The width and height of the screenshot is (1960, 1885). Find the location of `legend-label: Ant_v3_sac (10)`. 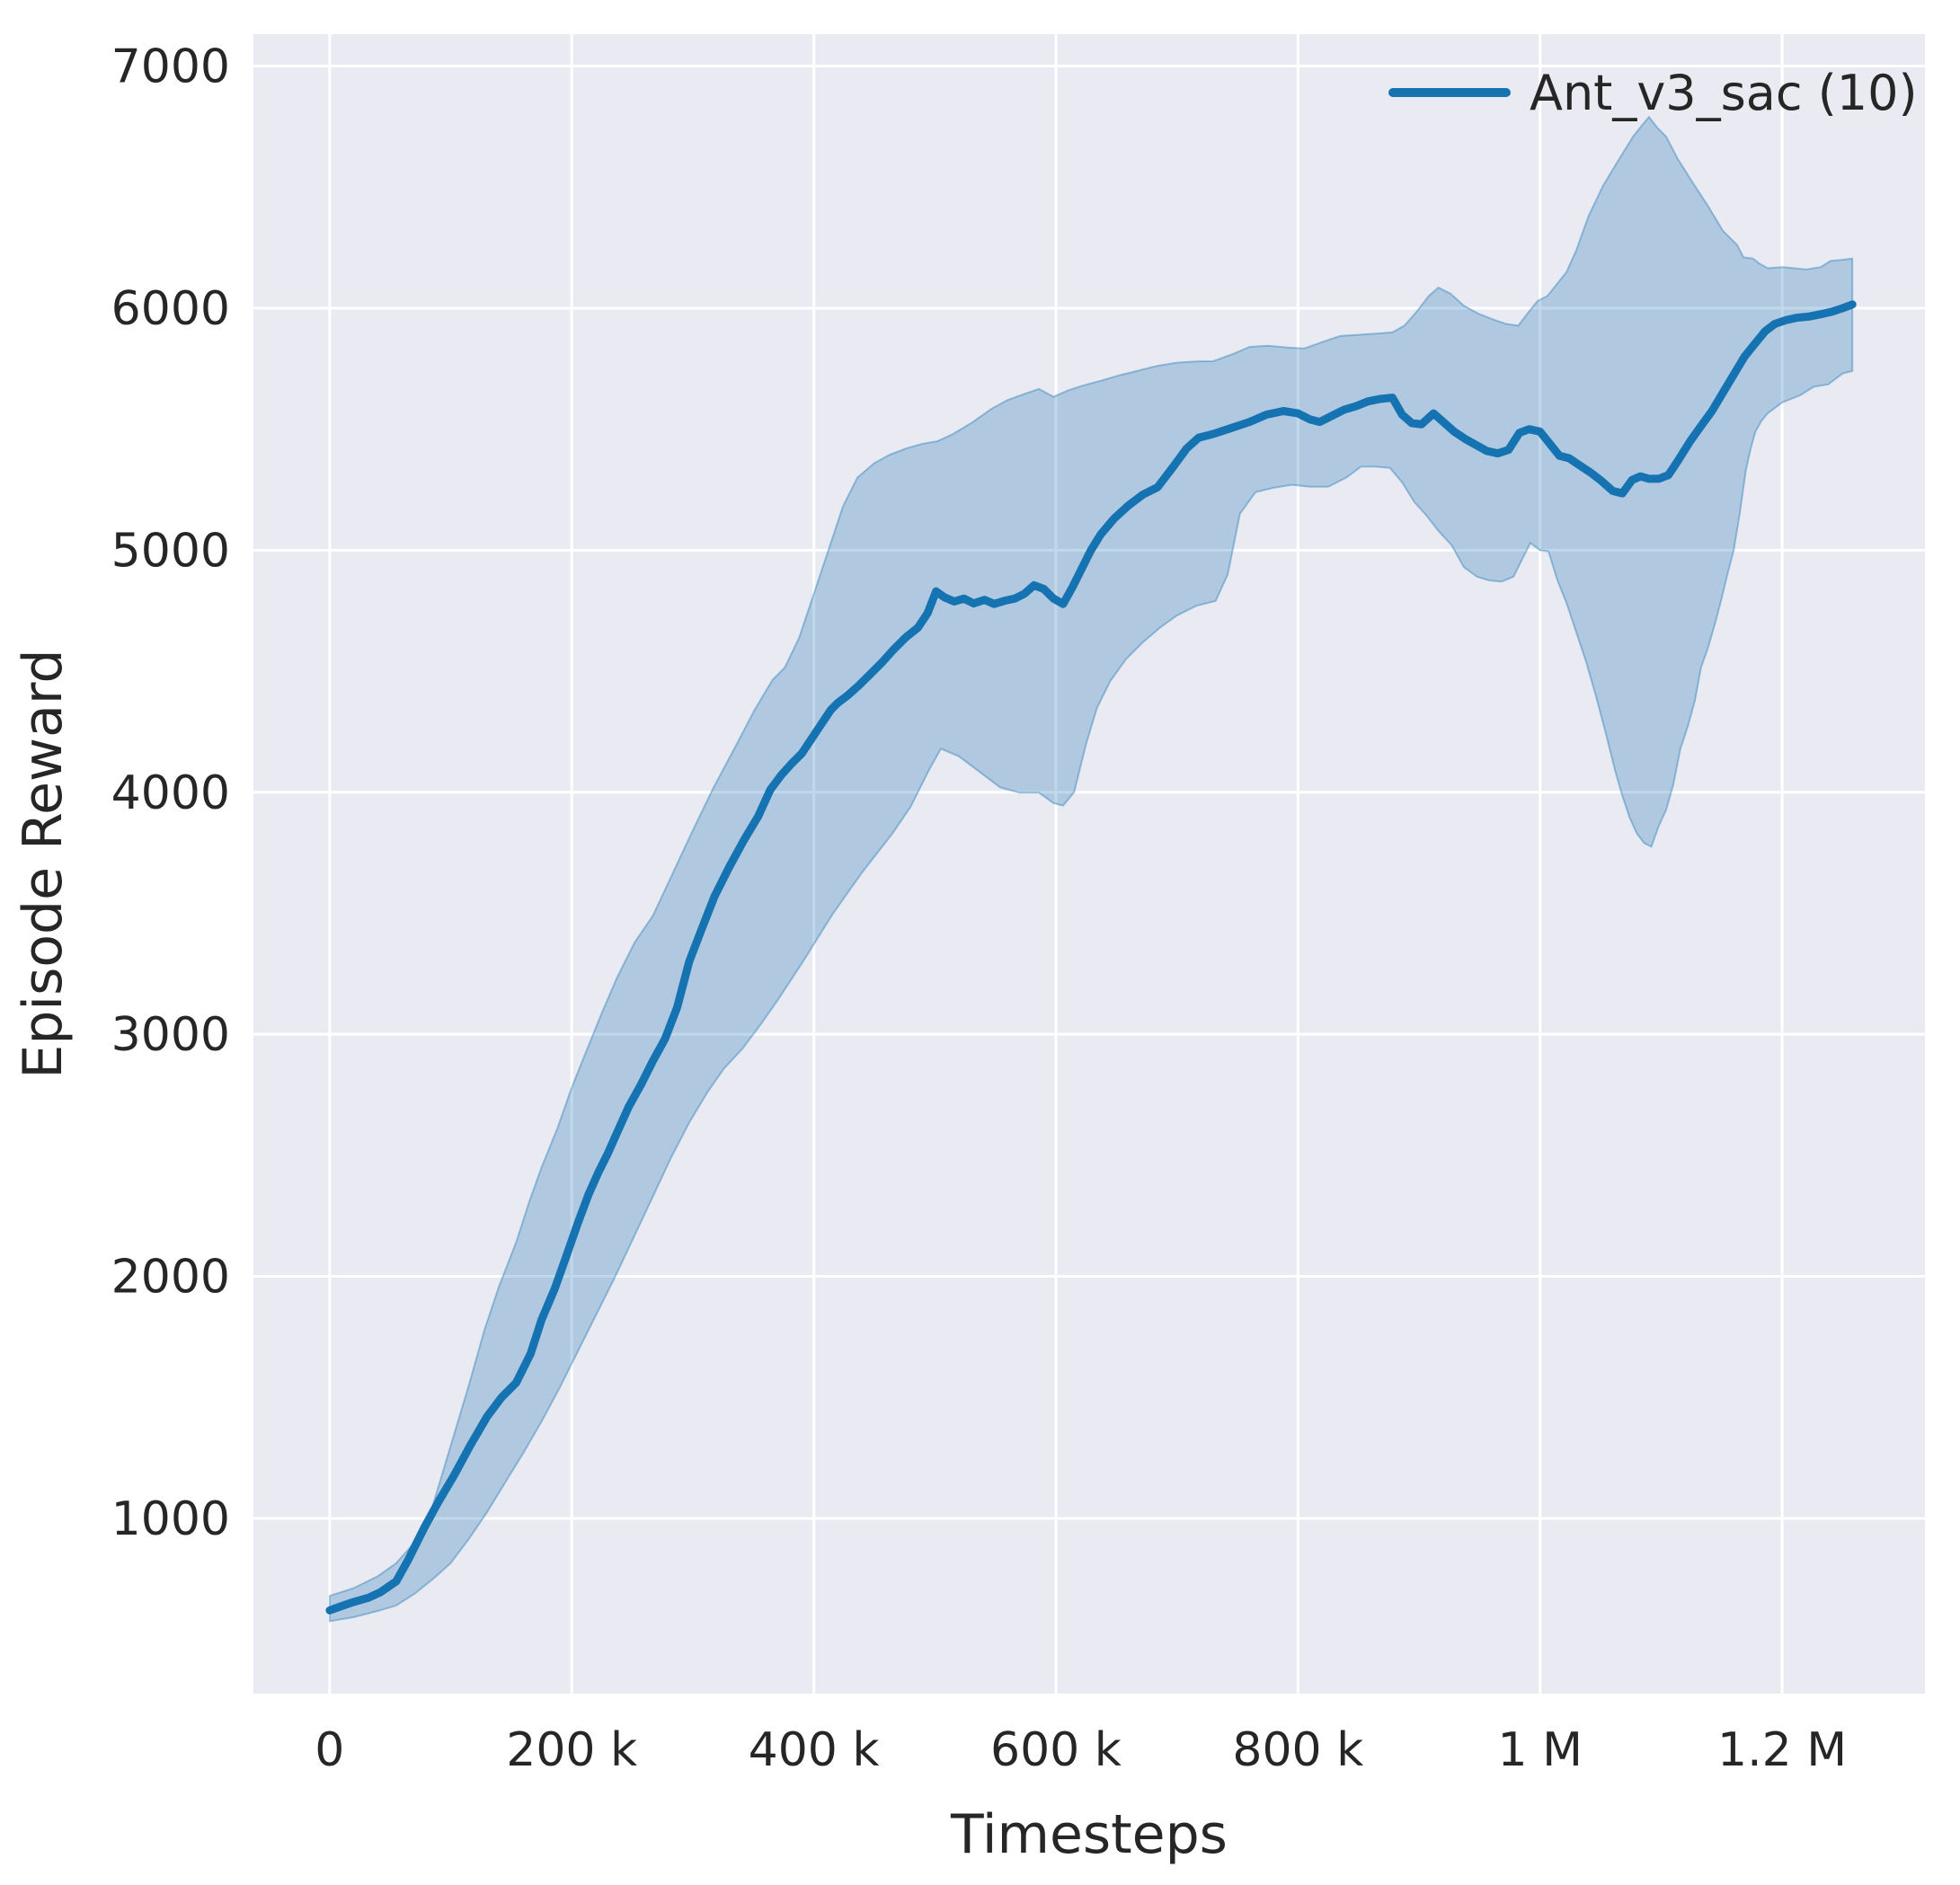

legend-label: Ant_v3_sac (10) is located at coordinates (1724, 93).